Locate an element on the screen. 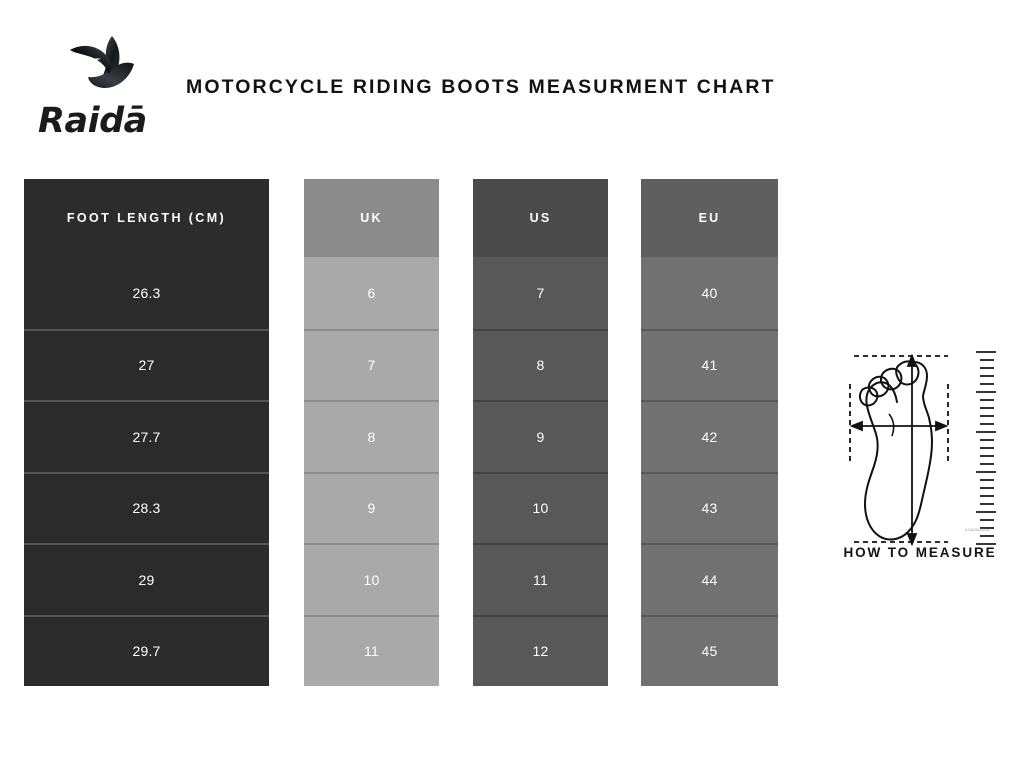 The height and width of the screenshot is (768, 1024). page-title: MOTORCYCLE RIDING BOOTS MEASURMENT CHART is located at coordinates (481, 87).